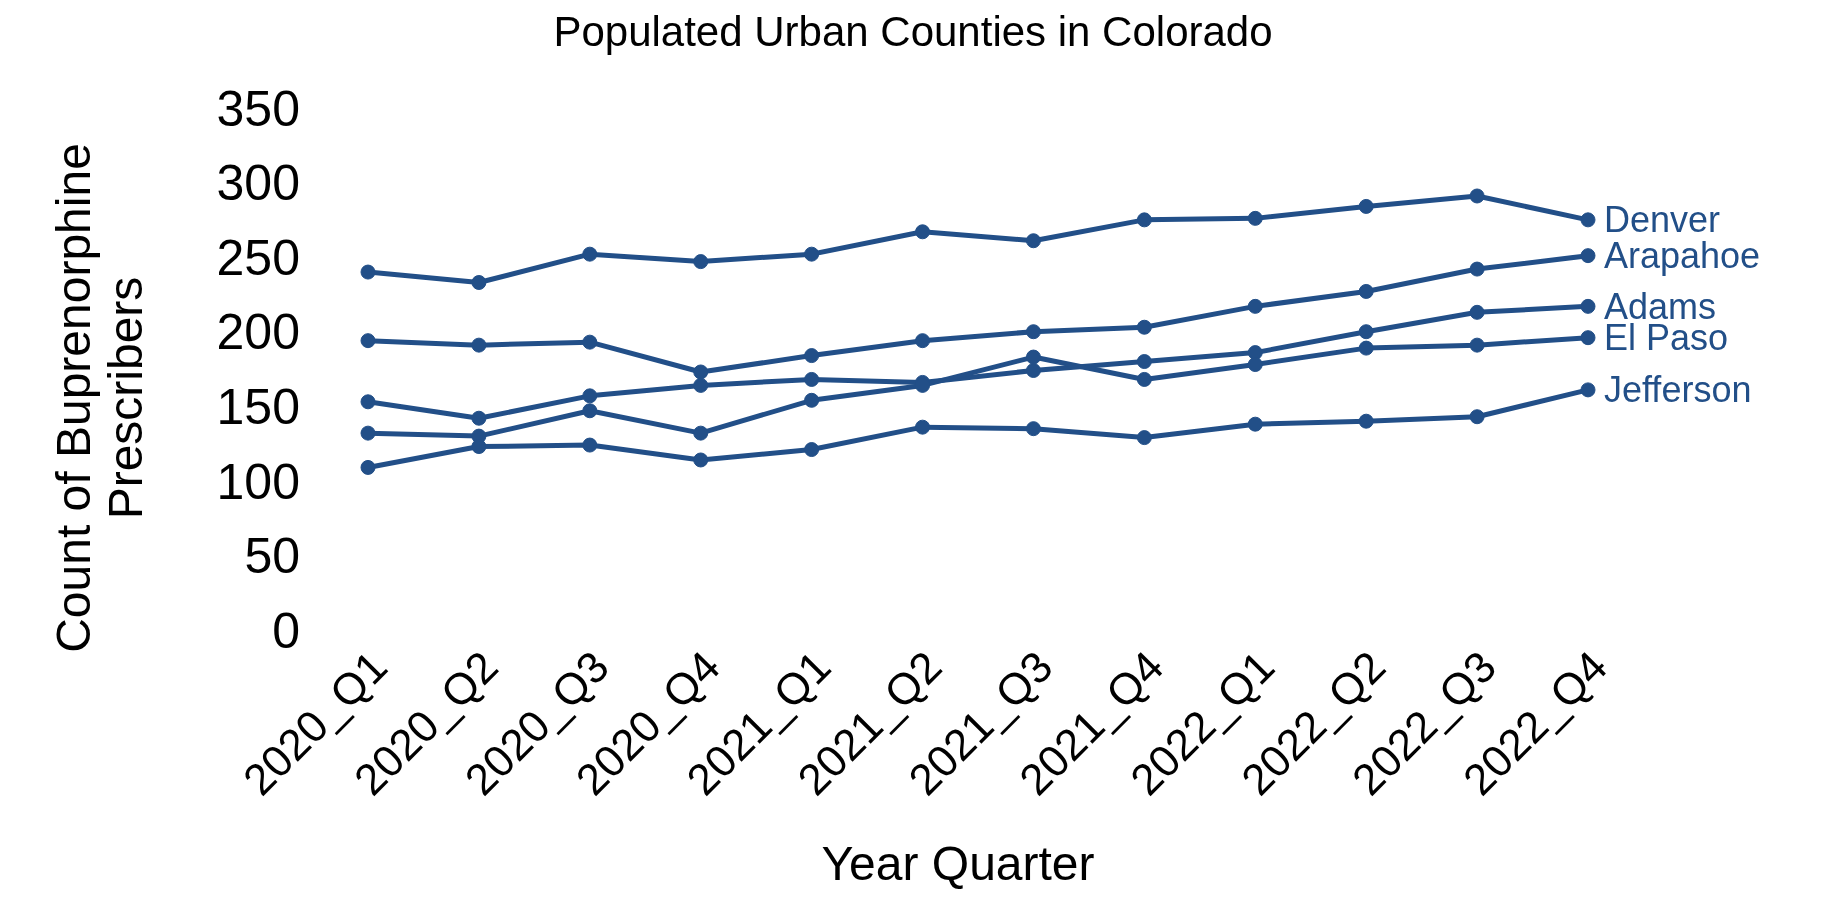 The height and width of the screenshot is (898, 1826). Describe the element at coordinates (286, 630) in the screenshot. I see `y-tick-label: 0` at that location.